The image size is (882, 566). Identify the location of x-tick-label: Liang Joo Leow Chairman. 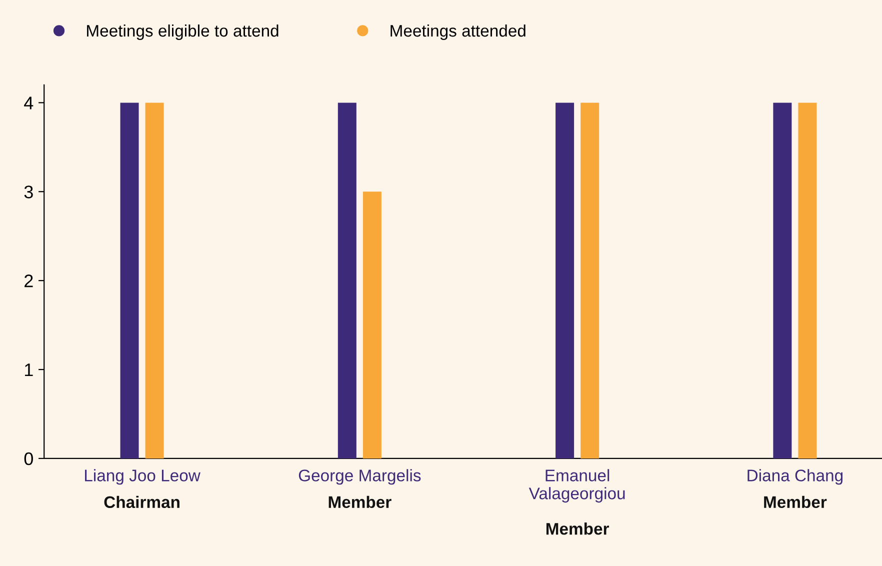
(142, 488).